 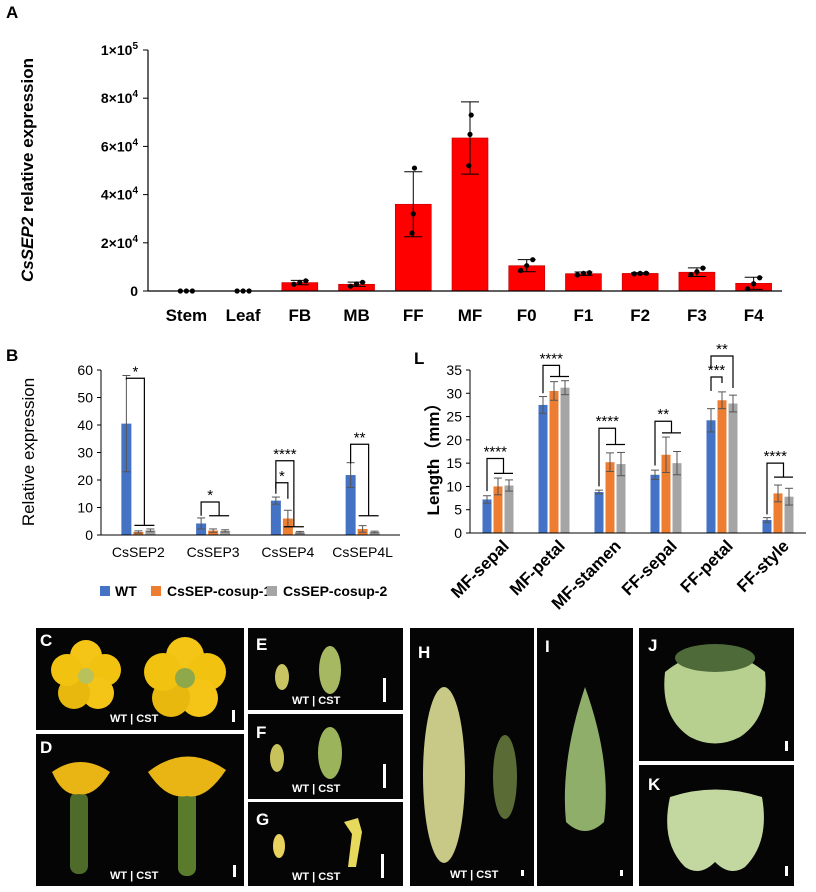 I want to click on chart-b-category-label: CsSEP4, so click(x=287, y=552).